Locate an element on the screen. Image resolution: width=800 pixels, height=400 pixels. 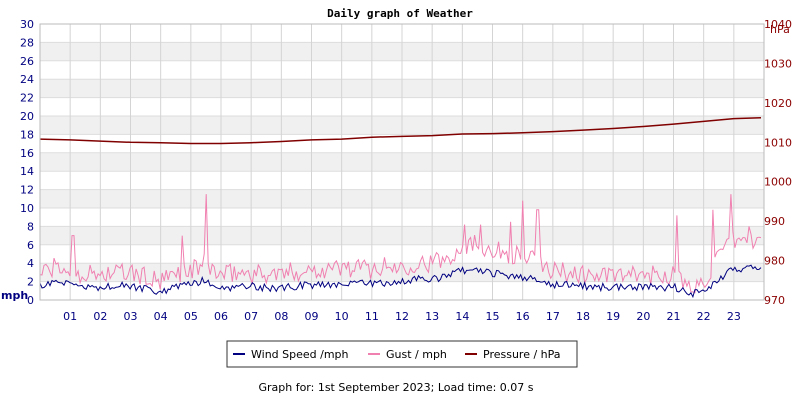
right-tick-label: 1000 is located at coordinates (778, 182).